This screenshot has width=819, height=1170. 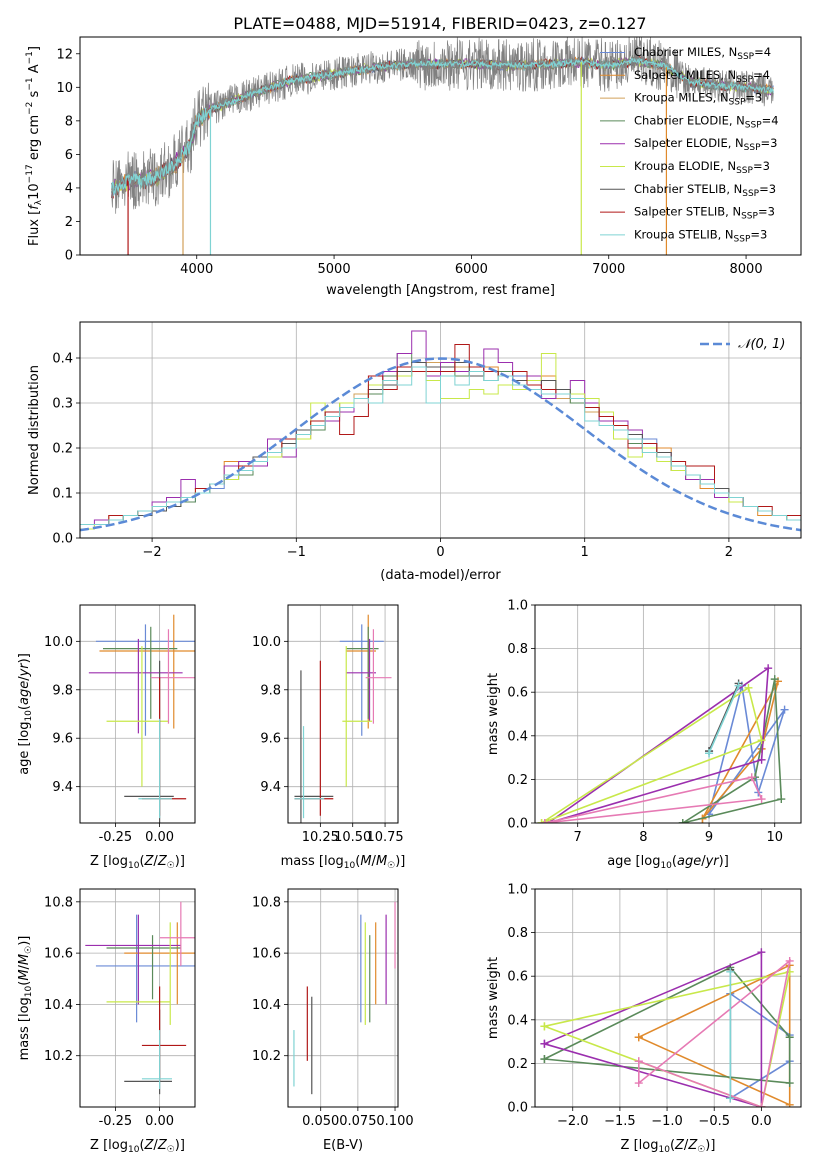 What do you see at coordinates (685, 52) in the screenshot?
I see `label-part: Chabrier MILES, N` at bounding box center [685, 52].